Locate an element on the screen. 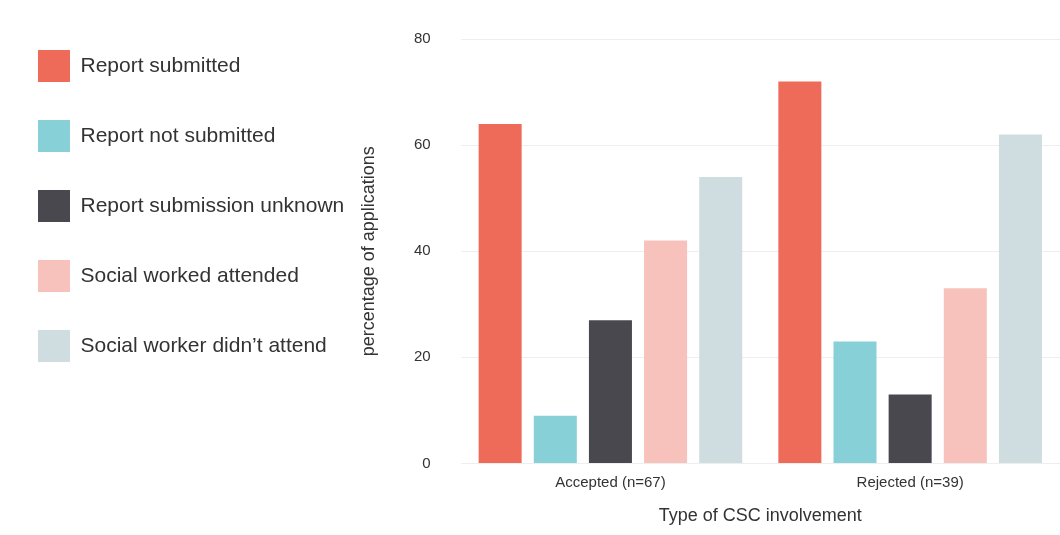  y-tick-label: 80 is located at coordinates (422, 38).